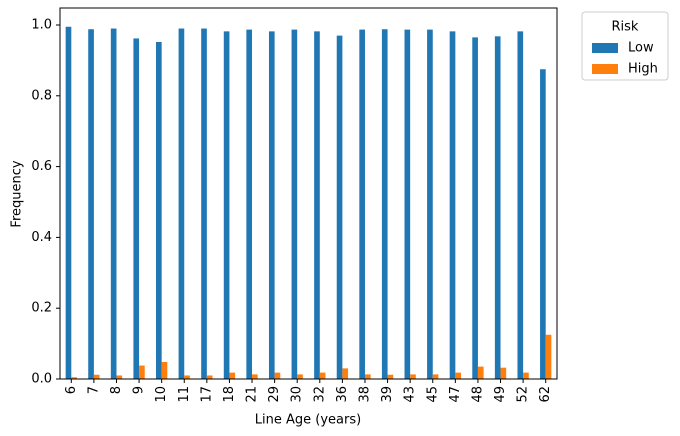 Image resolution: width=680 pixels, height=436 pixels. I want to click on x-tick-label: 48, so click(477, 394).